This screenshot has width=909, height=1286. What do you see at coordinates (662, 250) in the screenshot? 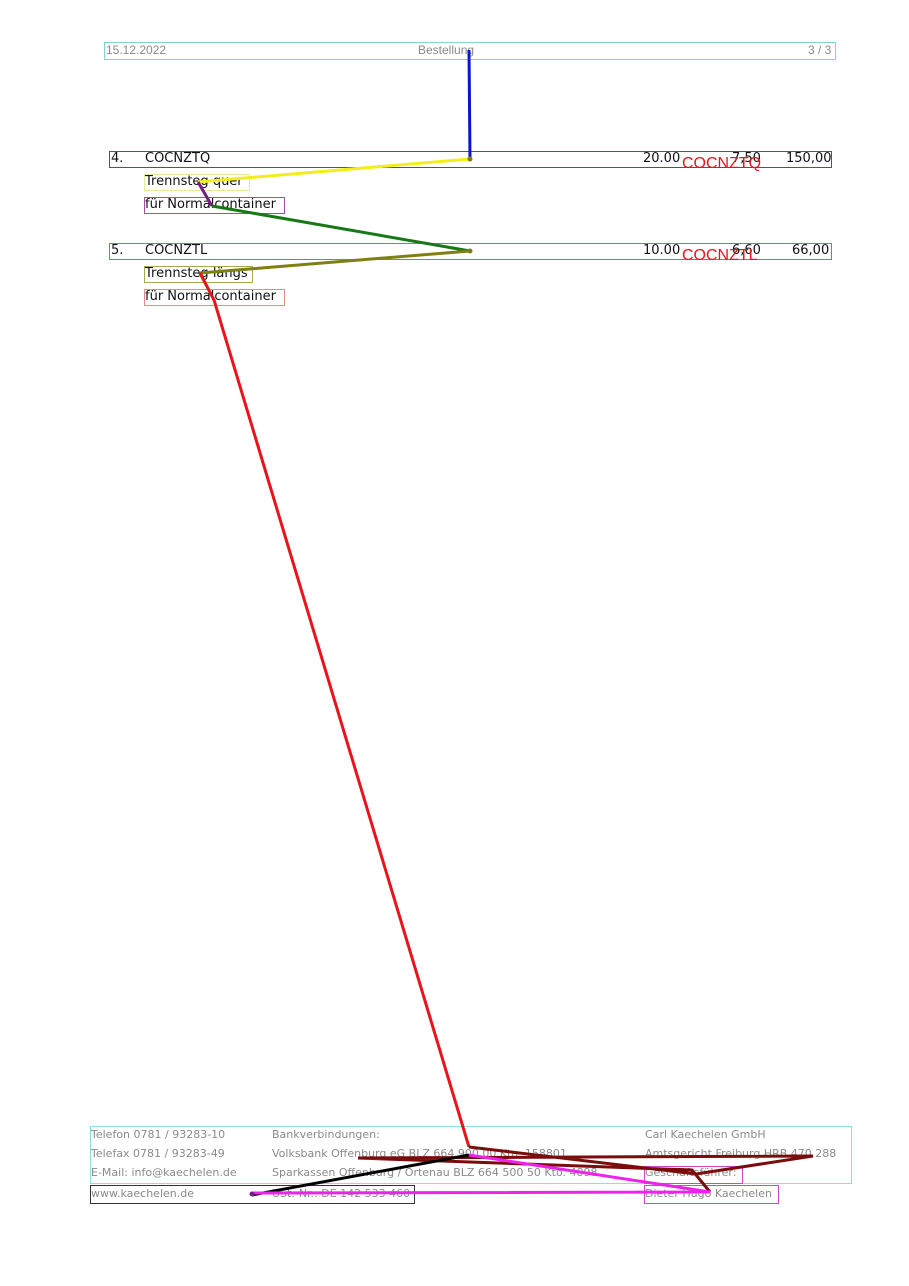
I see `item-quantity: 10.00` at bounding box center [662, 250].